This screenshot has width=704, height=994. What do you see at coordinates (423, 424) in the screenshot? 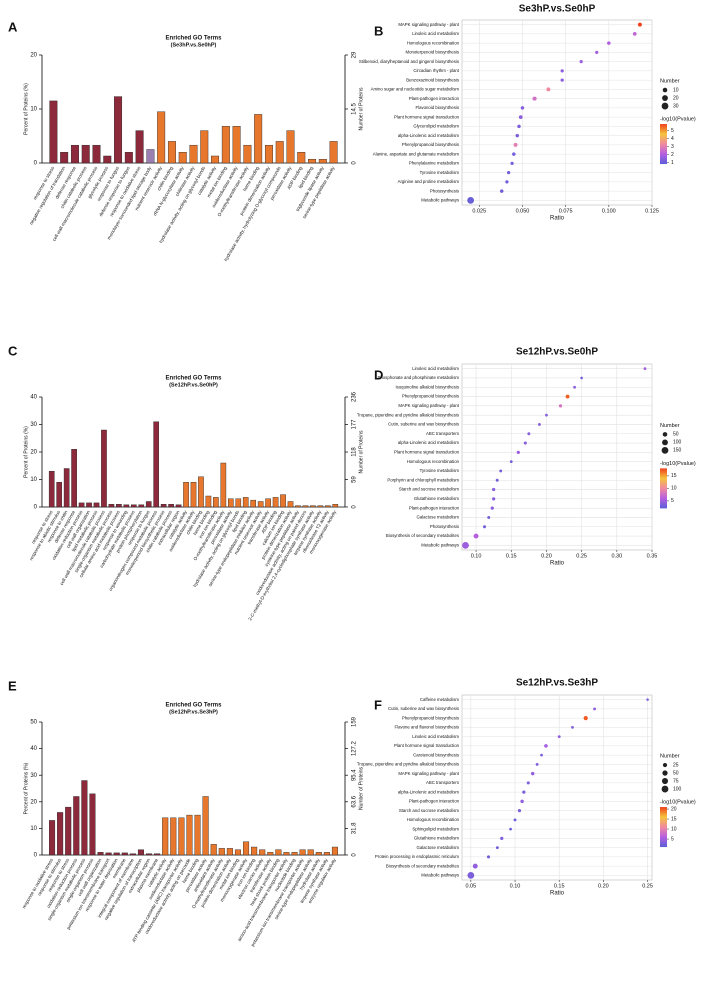
I see `y-tick-label: Cutin, suberine and wax biosynthesis` at bounding box center [423, 424].